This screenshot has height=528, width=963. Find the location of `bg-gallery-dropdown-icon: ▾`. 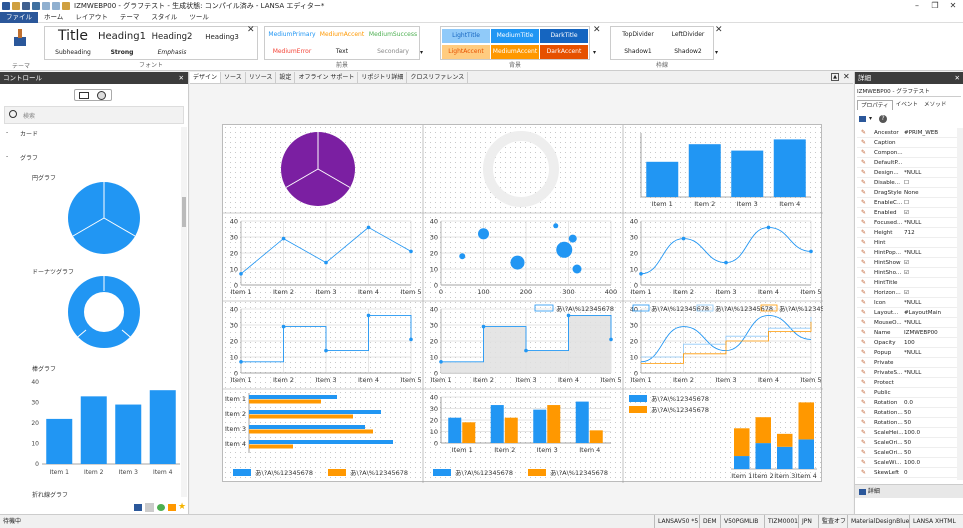

bg-gallery-dropdown-icon: ▾ is located at coordinates (595, 52).